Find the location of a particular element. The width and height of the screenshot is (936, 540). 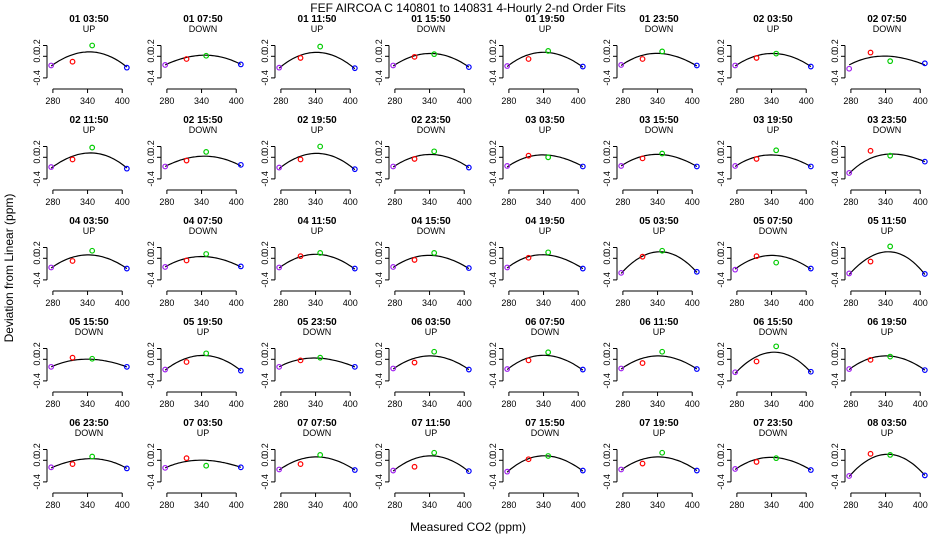

panel-title: 04 19:50 is located at coordinates (545, 221).